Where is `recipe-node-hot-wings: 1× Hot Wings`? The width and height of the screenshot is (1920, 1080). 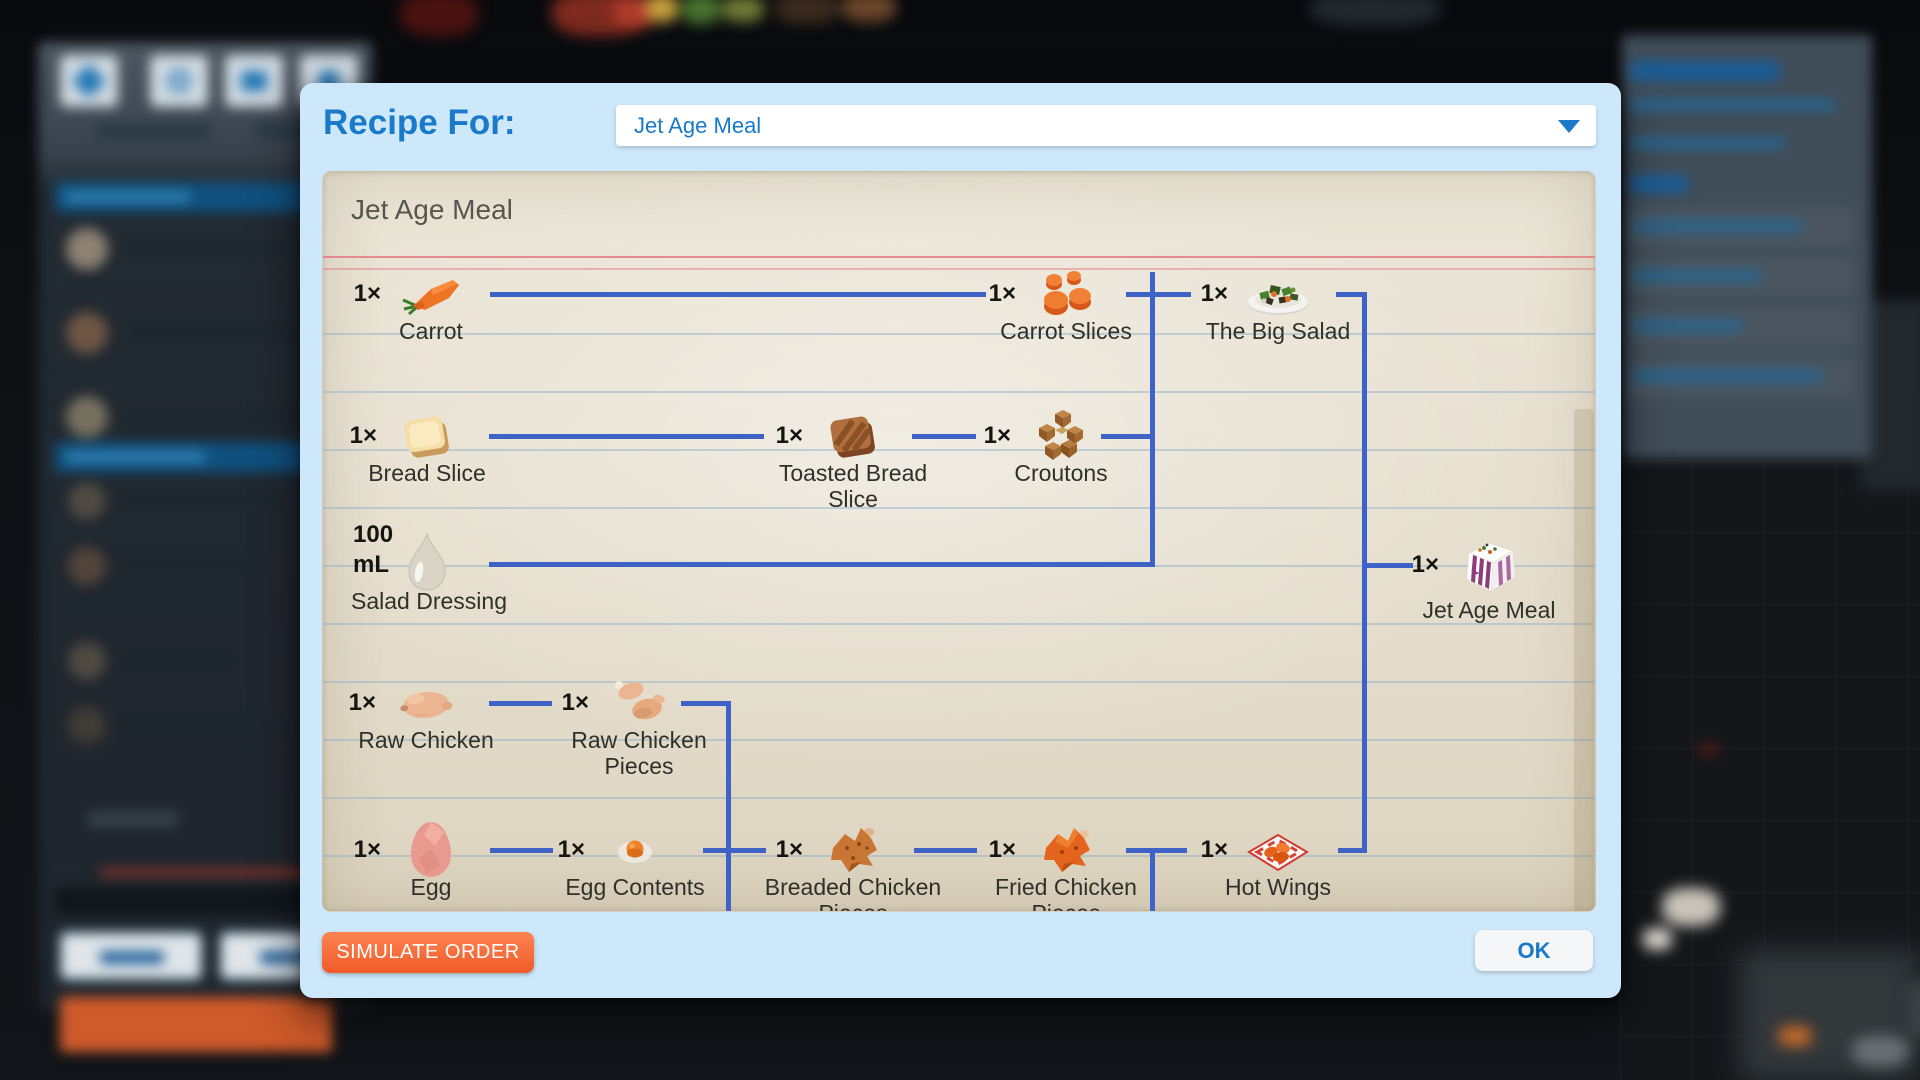
recipe-node-hot-wings: 1× Hot Wings is located at coordinates (1266, 859).